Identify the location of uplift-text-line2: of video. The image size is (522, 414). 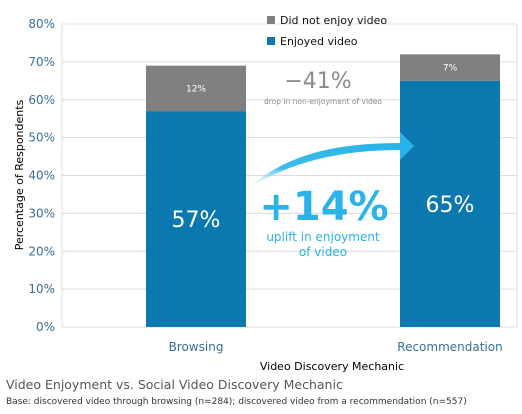
(323, 252).